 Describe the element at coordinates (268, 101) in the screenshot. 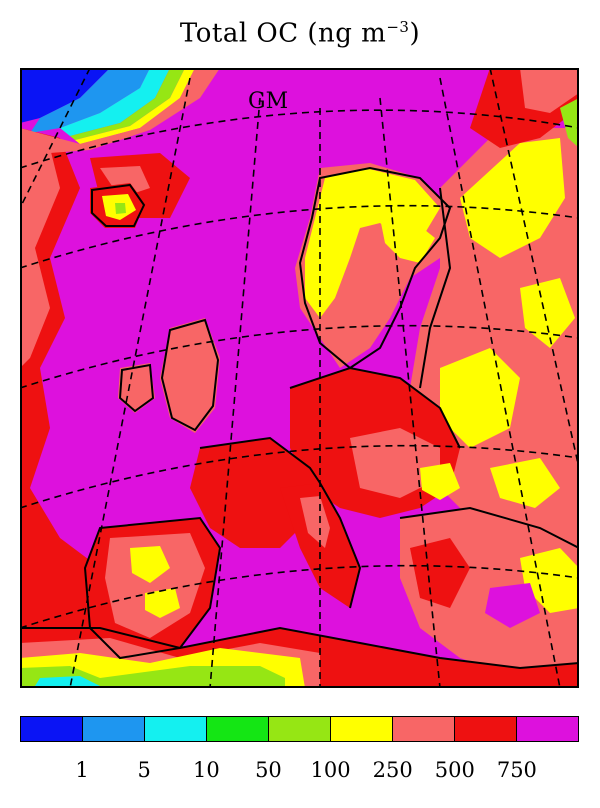

I see `map-label-gm: GM` at that location.